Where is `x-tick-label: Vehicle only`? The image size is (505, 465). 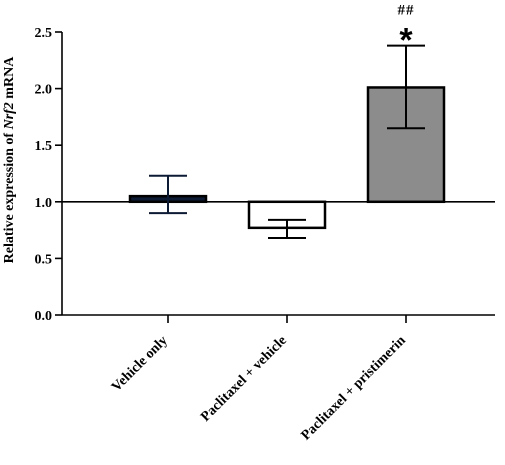
x-tick-label: Vehicle only is located at coordinates (140, 364).